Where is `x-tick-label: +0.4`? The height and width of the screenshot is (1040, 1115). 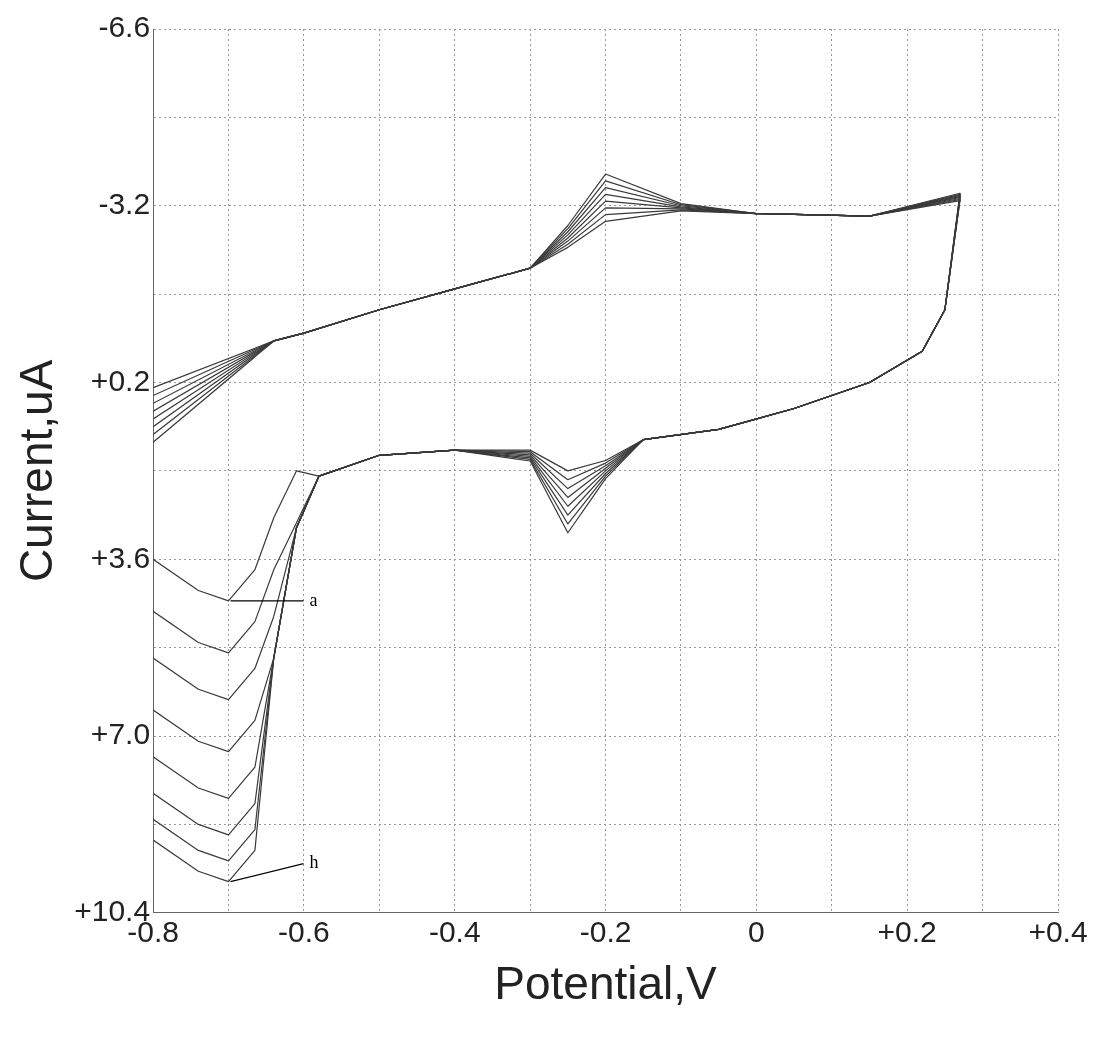
x-tick-label: +0.4 is located at coordinates (1058, 932).